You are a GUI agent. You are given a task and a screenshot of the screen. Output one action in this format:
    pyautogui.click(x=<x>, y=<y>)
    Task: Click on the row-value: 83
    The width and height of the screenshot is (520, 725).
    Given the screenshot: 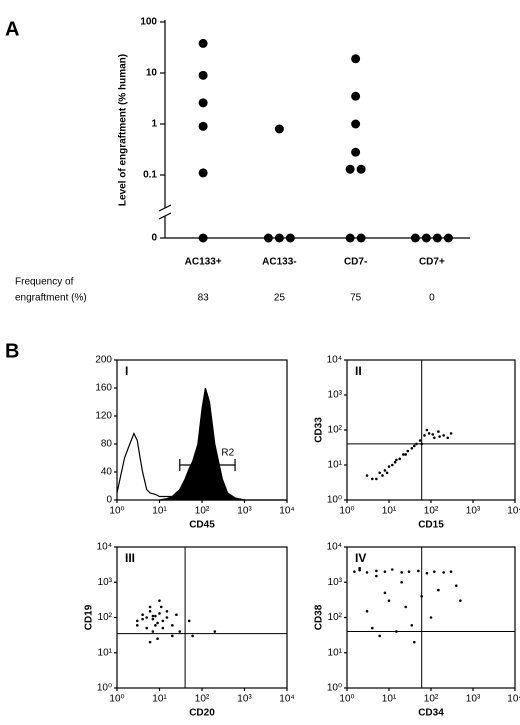 What is the action you would take?
    pyautogui.click(x=204, y=298)
    